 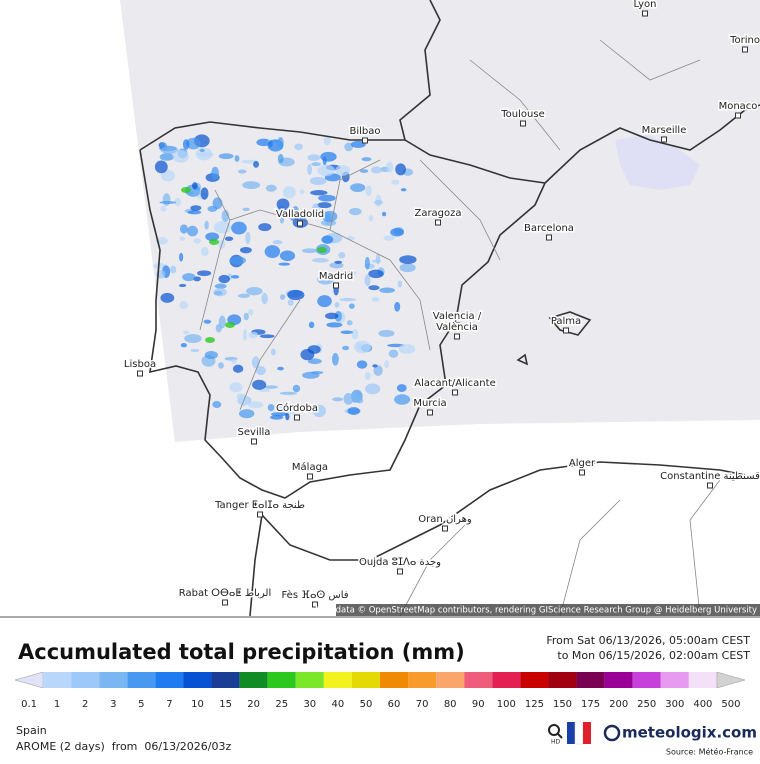 What do you see at coordinates (549, 228) in the screenshot?
I see `city-label: Barcelona` at bounding box center [549, 228].